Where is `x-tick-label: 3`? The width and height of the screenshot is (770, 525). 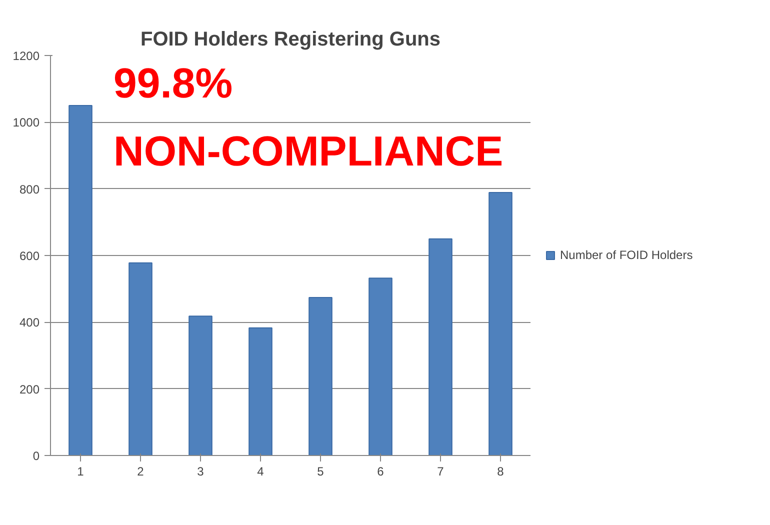
x-tick-label: 3 is located at coordinates (200, 471).